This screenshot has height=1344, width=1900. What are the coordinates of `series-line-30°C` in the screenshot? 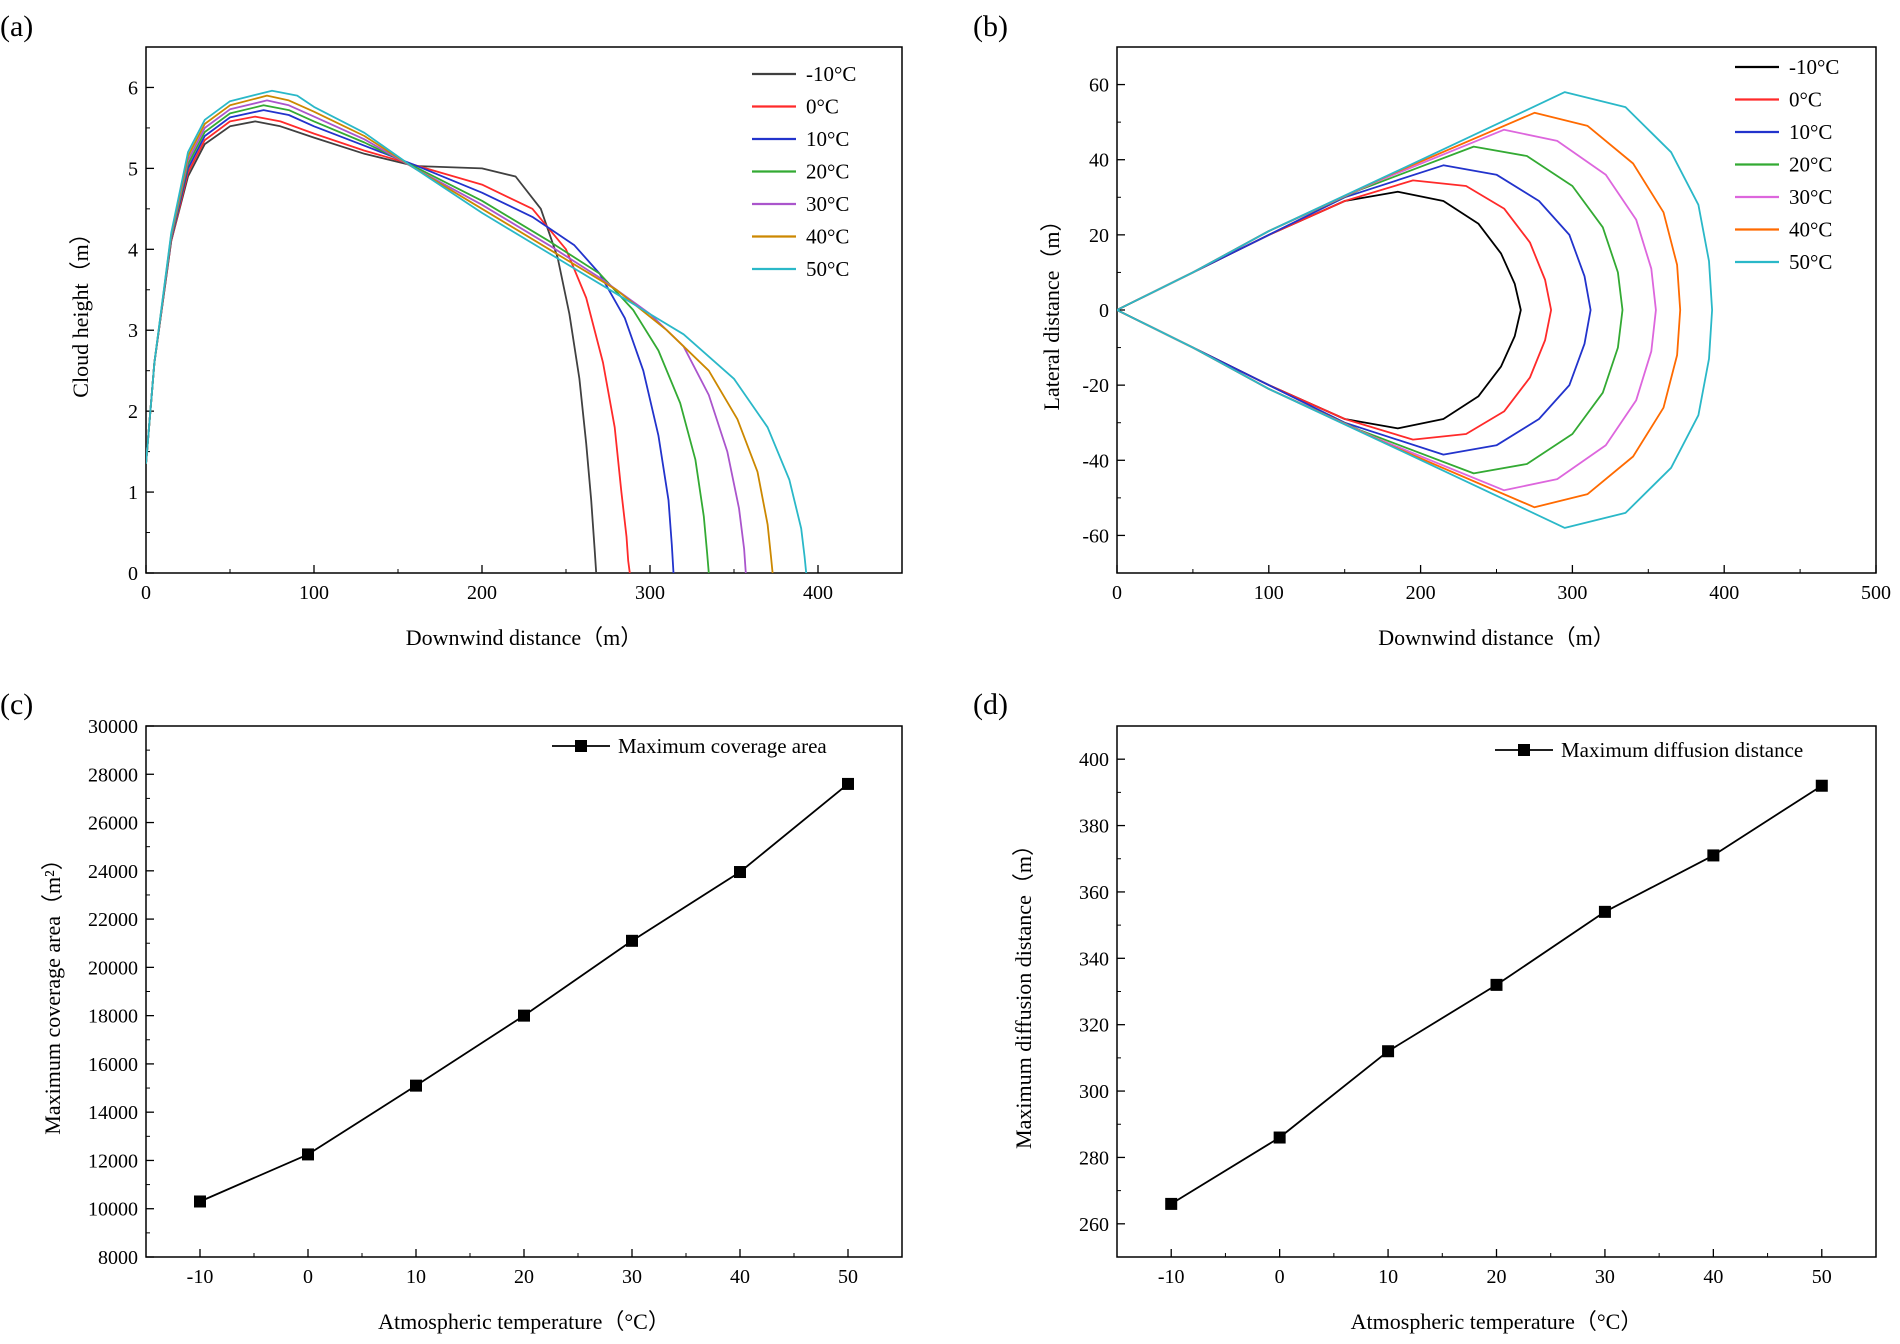 It's located at (446, 336).